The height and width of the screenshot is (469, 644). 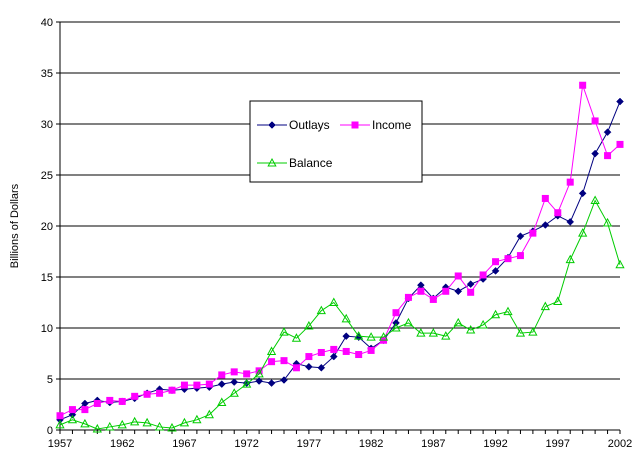 I want to click on legend-marker-balance, so click(x=272, y=162).